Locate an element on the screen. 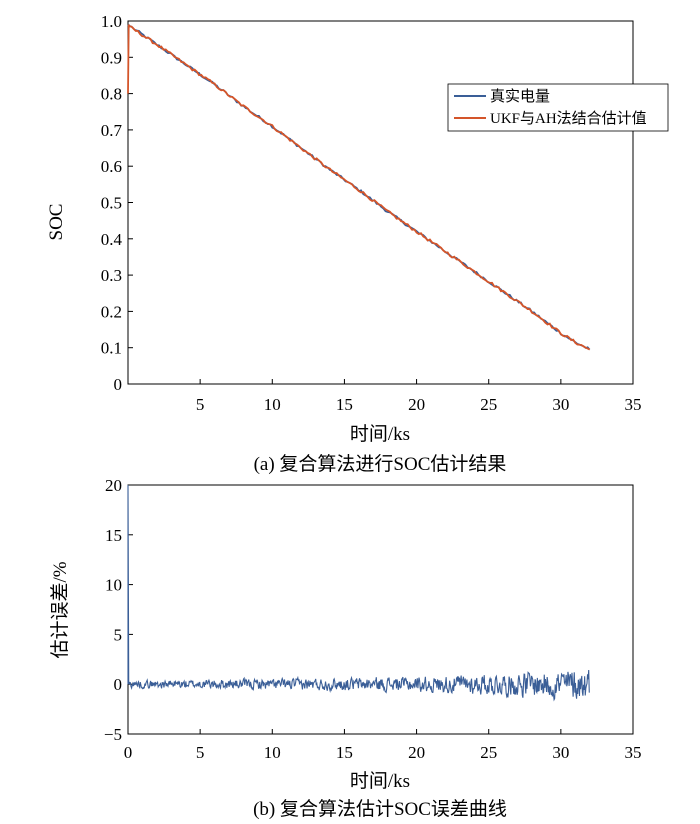 The width and height of the screenshot is (700, 824). panel-a-y-axis-label: SOC is located at coordinates (56, 222).